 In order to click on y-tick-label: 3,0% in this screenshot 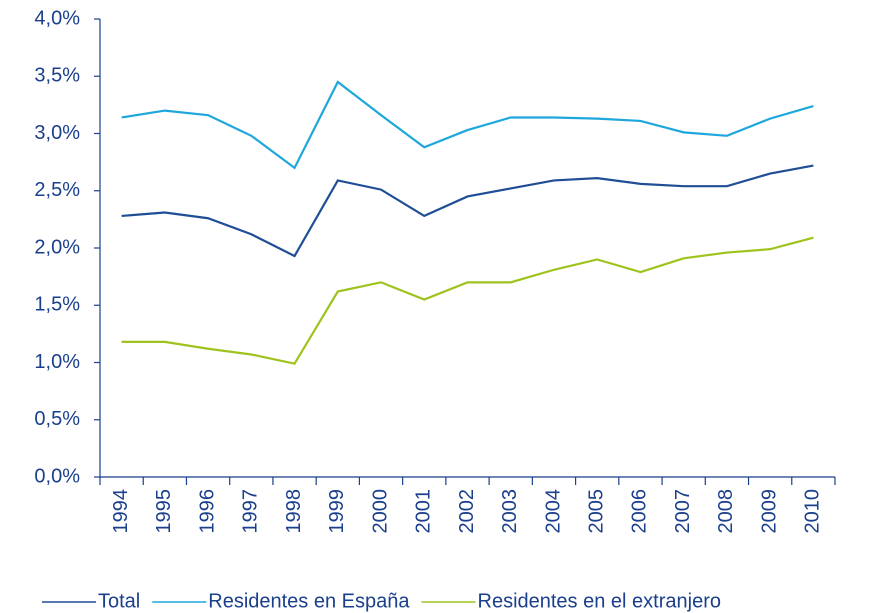, I will do `click(57, 133)`.